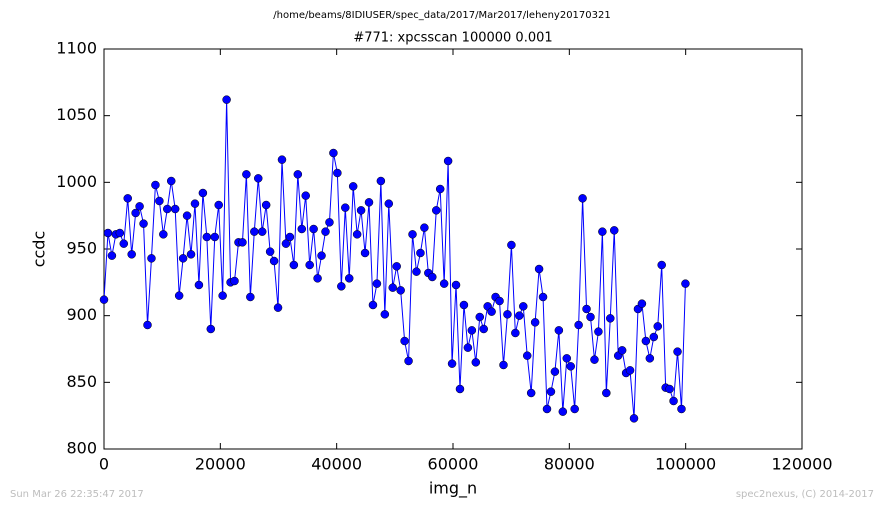  I want to click on y-tick-label: 850, so click(81, 381).